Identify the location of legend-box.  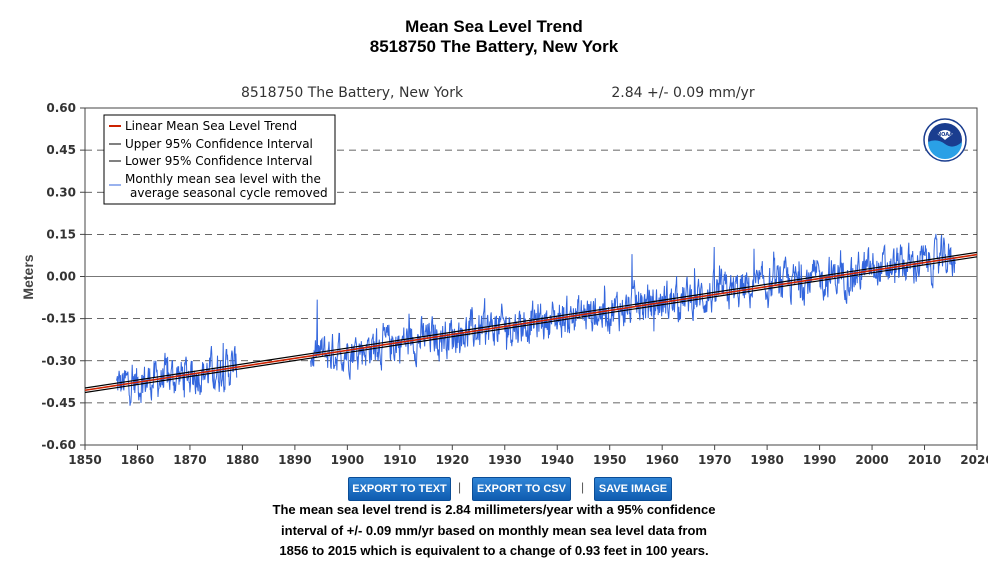
(219, 159).